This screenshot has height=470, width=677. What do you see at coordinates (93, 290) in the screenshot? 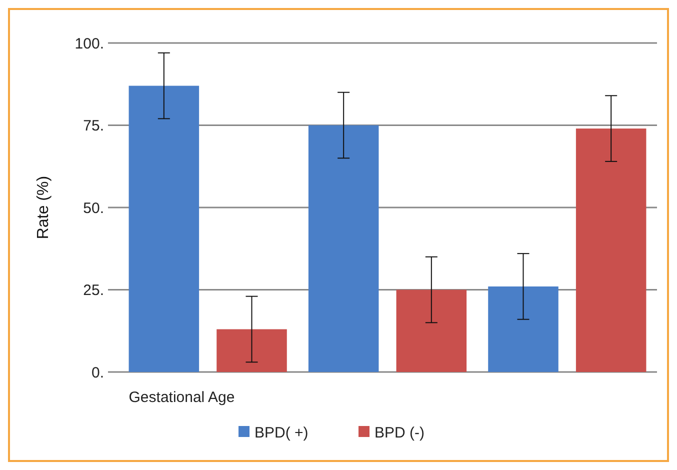
I see `y-tick-label: 25.` at bounding box center [93, 290].